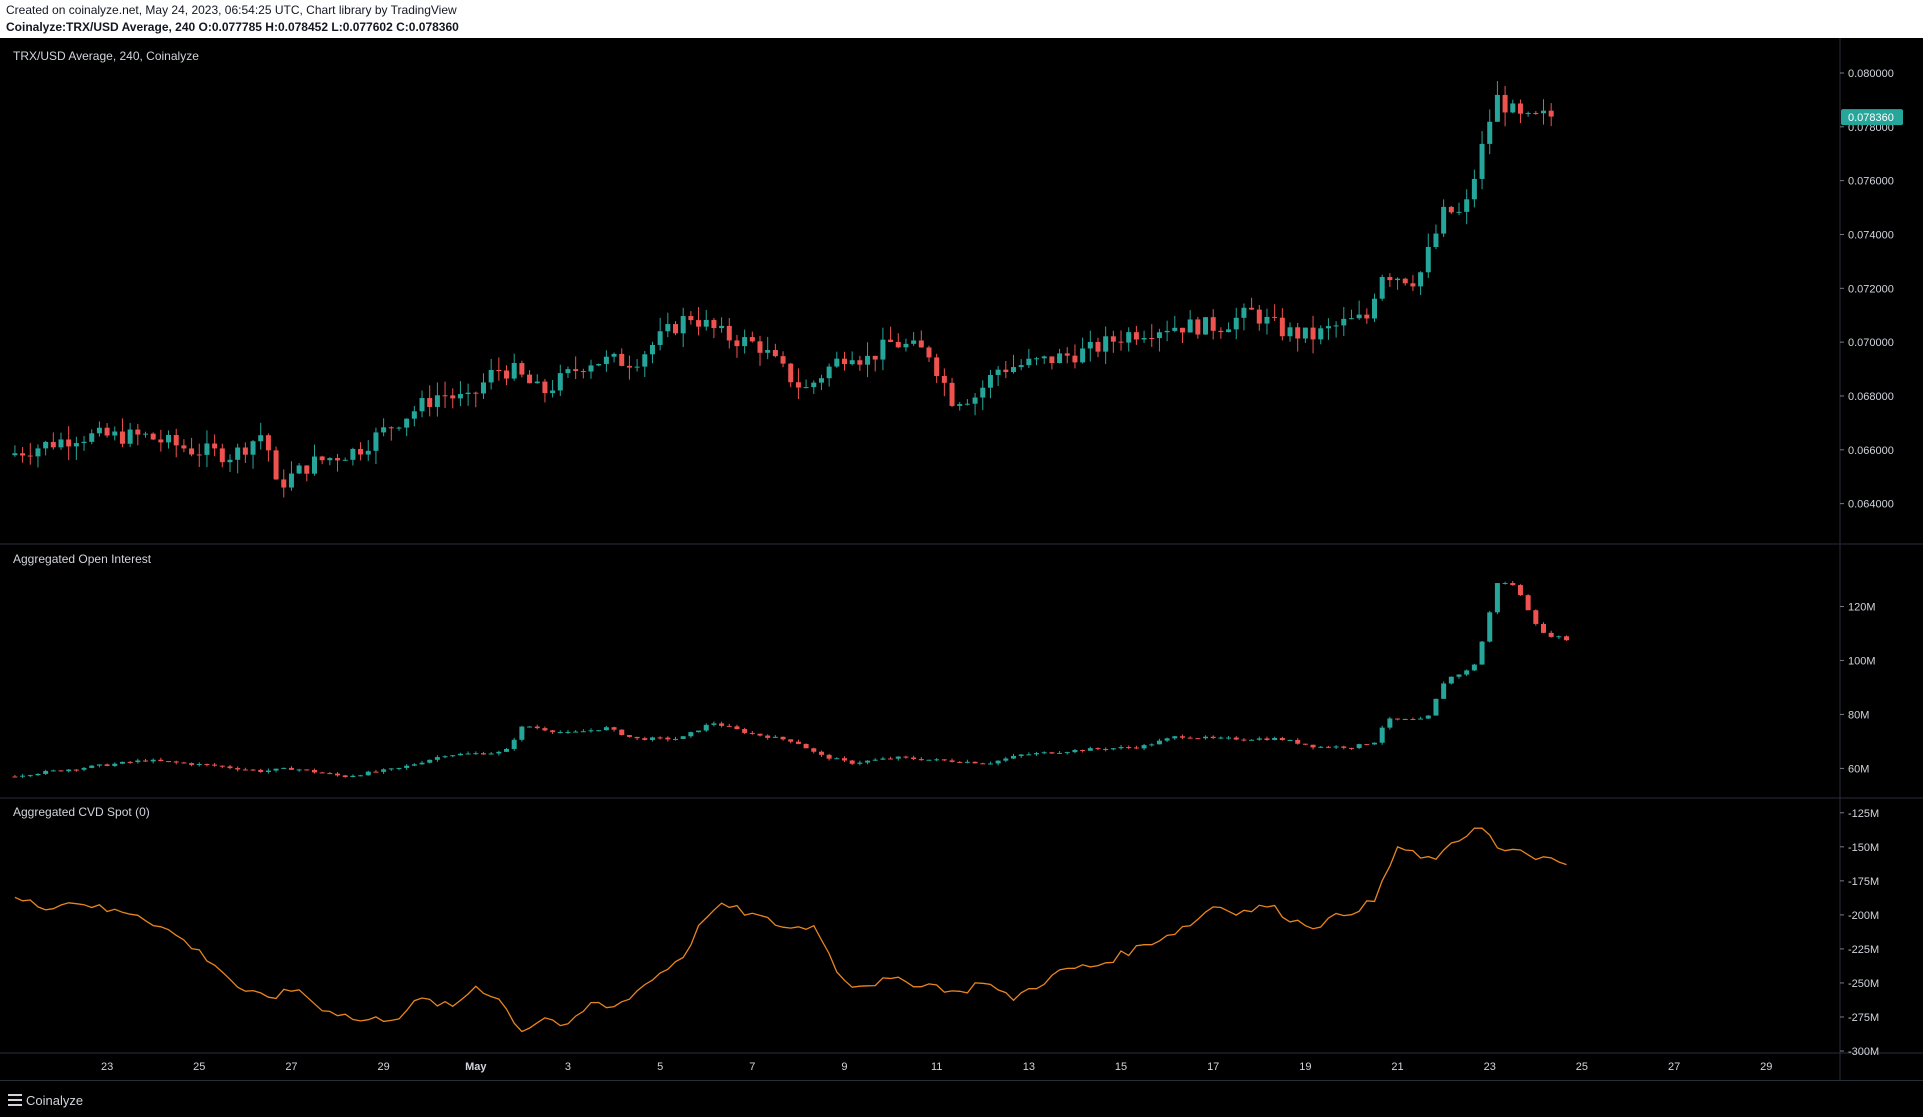  Describe the element at coordinates (1121, 1067) in the screenshot. I see `time-tick-label: 15` at that location.